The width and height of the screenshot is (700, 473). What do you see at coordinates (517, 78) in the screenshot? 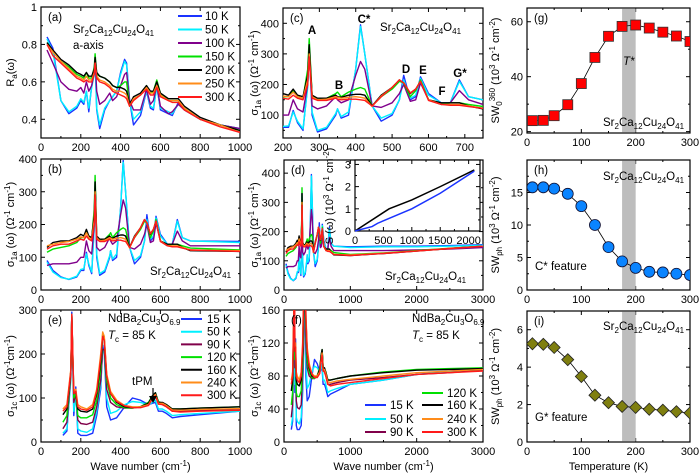
I see `y-tick-label: 40` at bounding box center [517, 78].